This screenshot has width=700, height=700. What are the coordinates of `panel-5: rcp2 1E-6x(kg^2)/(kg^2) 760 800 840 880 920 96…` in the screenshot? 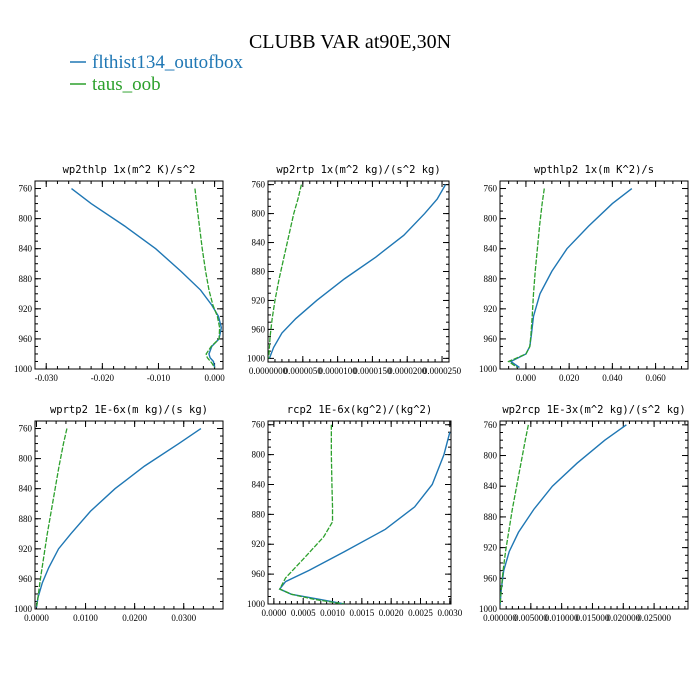 It's located at (355, 511).